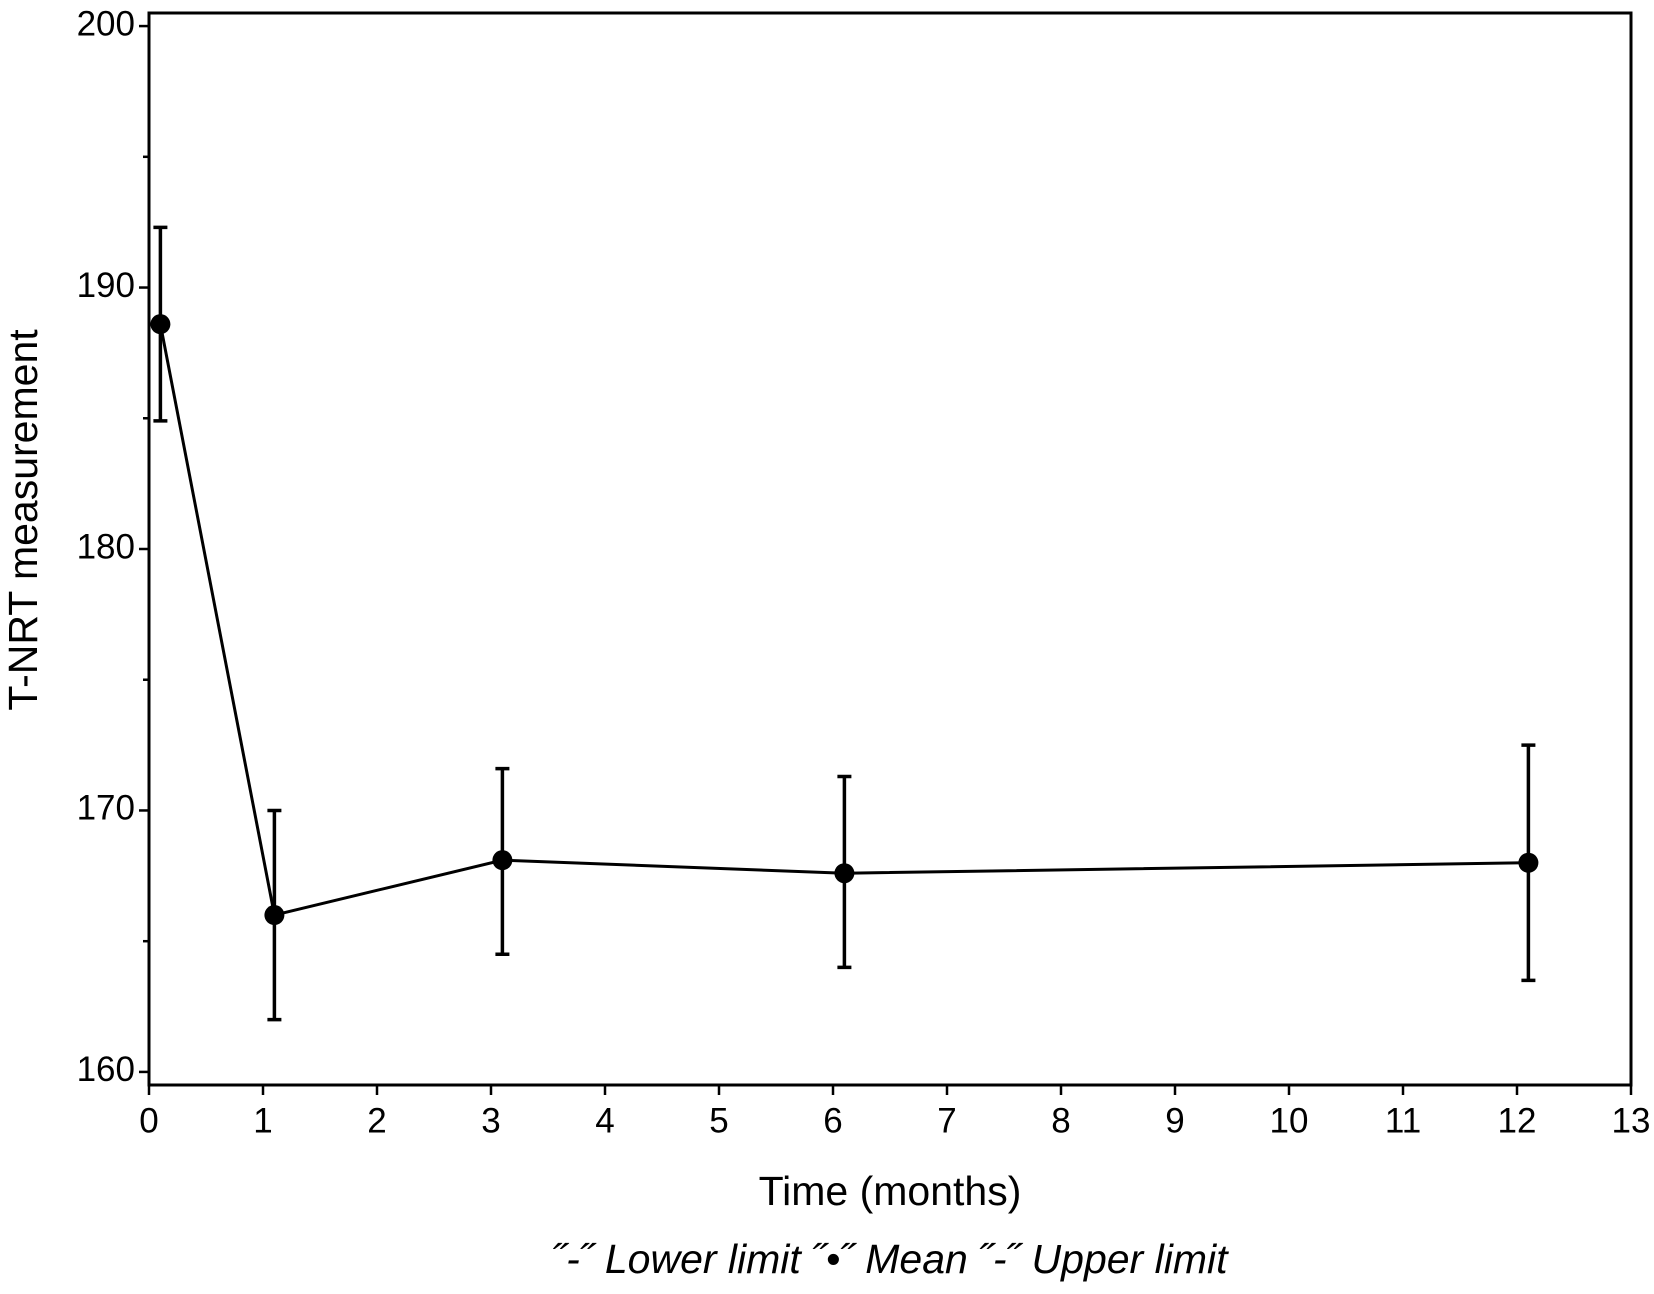 The image size is (1654, 1294). Describe the element at coordinates (1289, 1120) in the screenshot. I see `x-tick-label: 10` at that location.